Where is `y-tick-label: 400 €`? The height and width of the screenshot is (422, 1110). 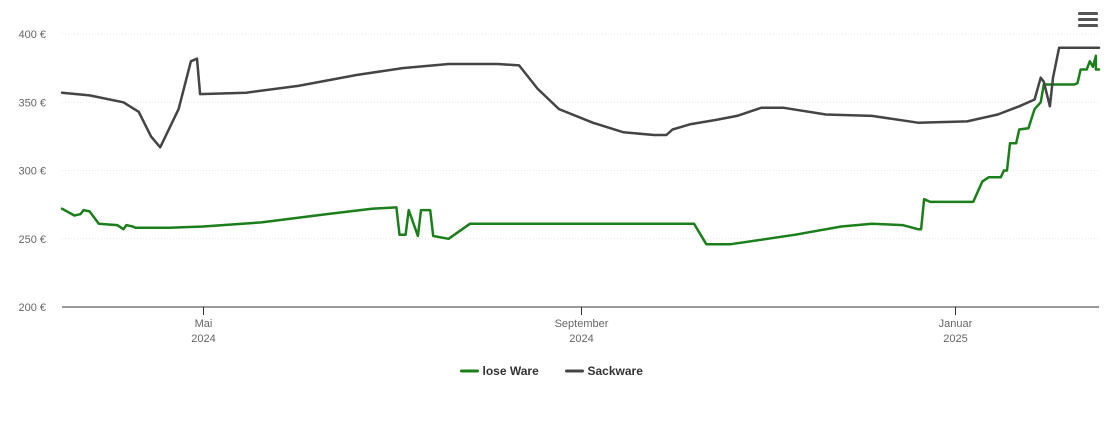
y-tick-label: 400 € is located at coordinates (32, 35).